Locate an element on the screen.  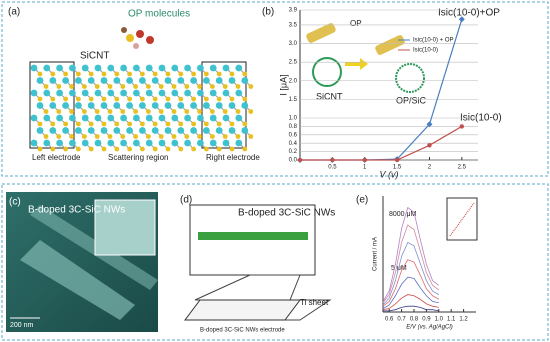
y-tick-label: 1.5 is located at coordinates (293, 100).